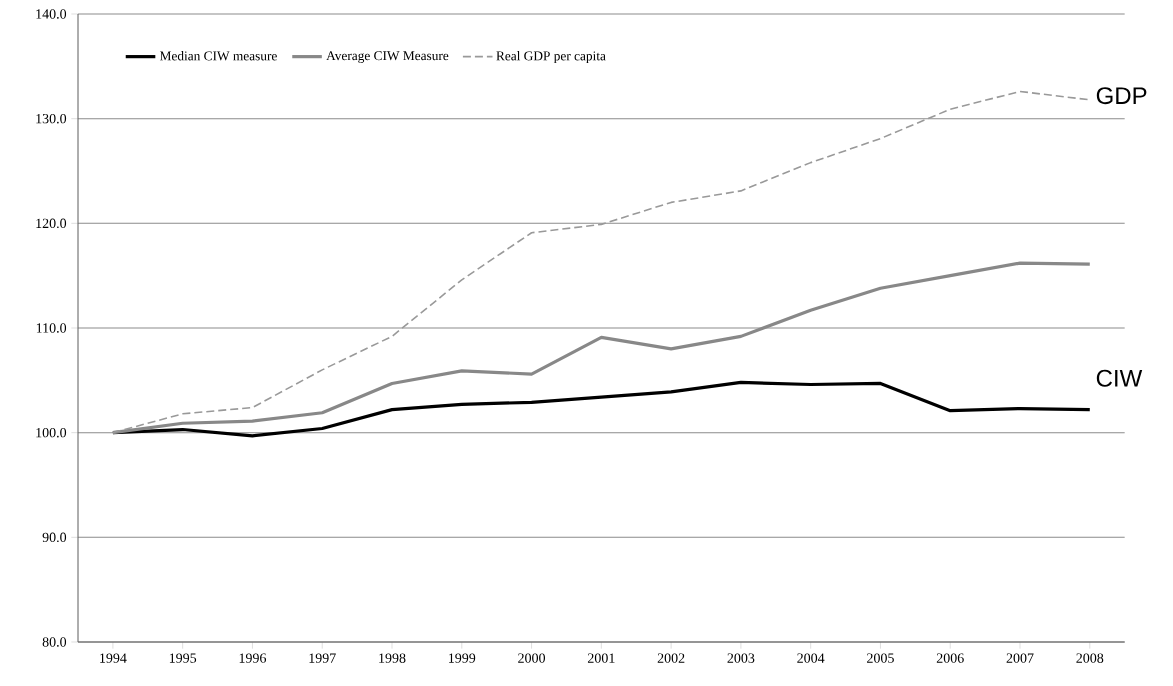  I want to click on y-tick-label: 130.0, so click(51, 118).